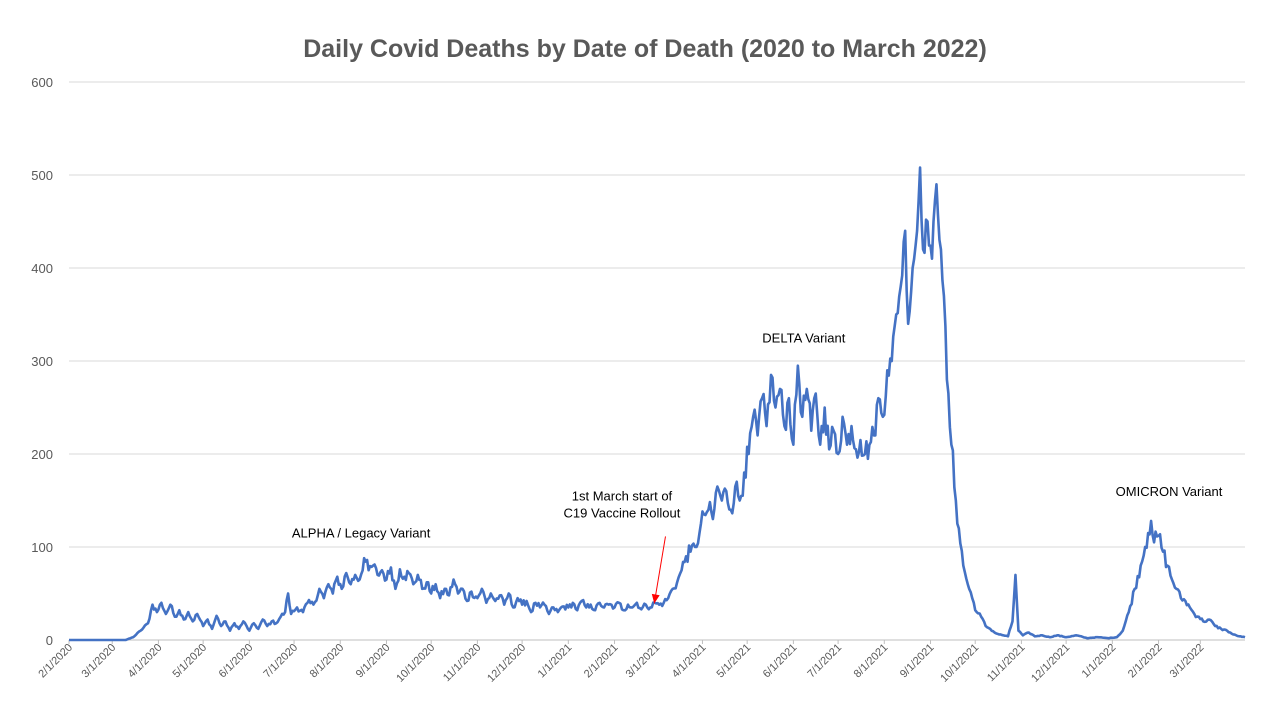 This screenshot has width=1280, height=720. What do you see at coordinates (42, 175) in the screenshot?
I see `y-tick-label: 500` at bounding box center [42, 175].